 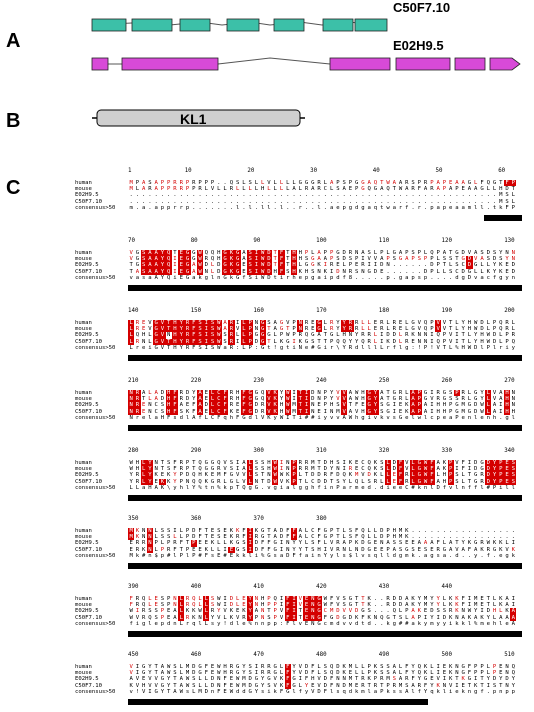 What do you see at coordinates (206, 347) in the screenshot?
I see `consensus-residue: I` at bounding box center [206, 347].